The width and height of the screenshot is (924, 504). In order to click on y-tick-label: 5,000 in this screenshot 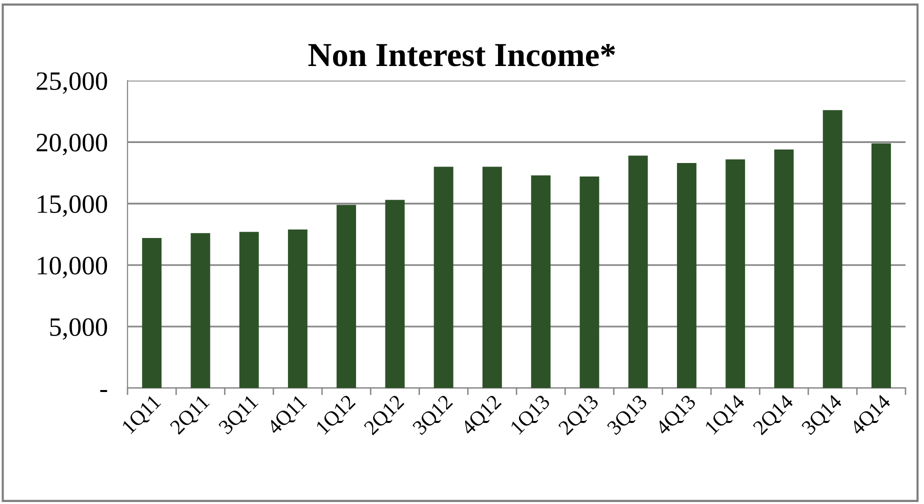, I will do `click(79, 329)`.